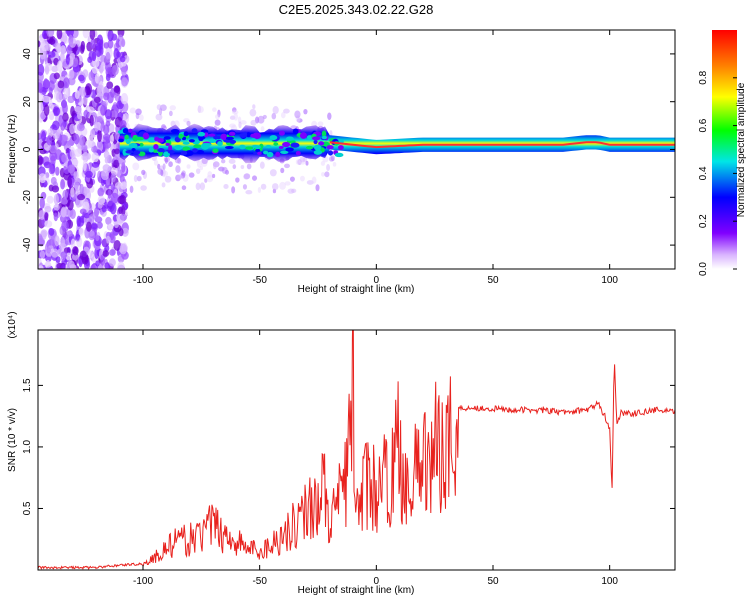 Image resolution: width=750 pixels, height=600 pixels. What do you see at coordinates (356, 289) in the screenshot?
I see `spectrogram-x-axis-label: Height of straight line (km)` at bounding box center [356, 289].